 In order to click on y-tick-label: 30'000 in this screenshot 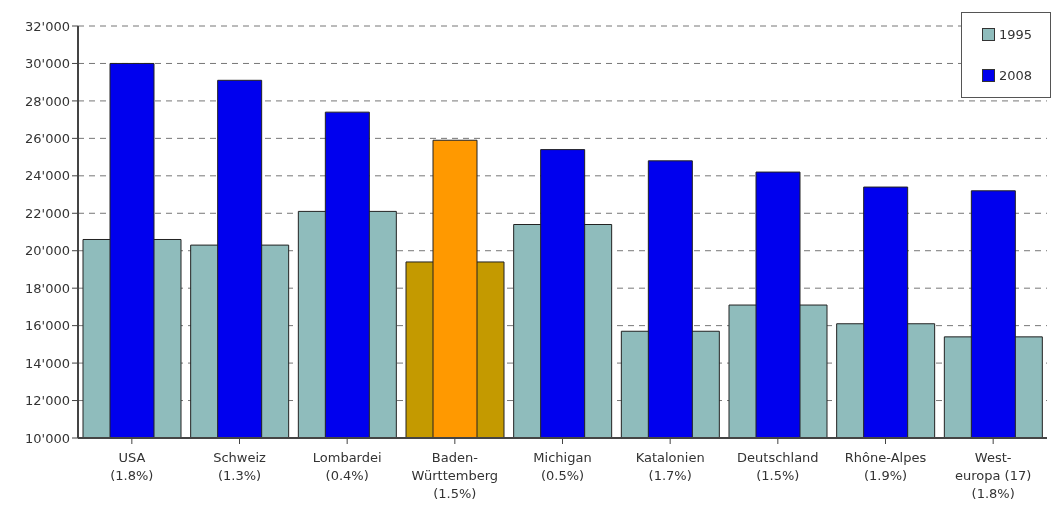, I will do `click(47, 64)`.